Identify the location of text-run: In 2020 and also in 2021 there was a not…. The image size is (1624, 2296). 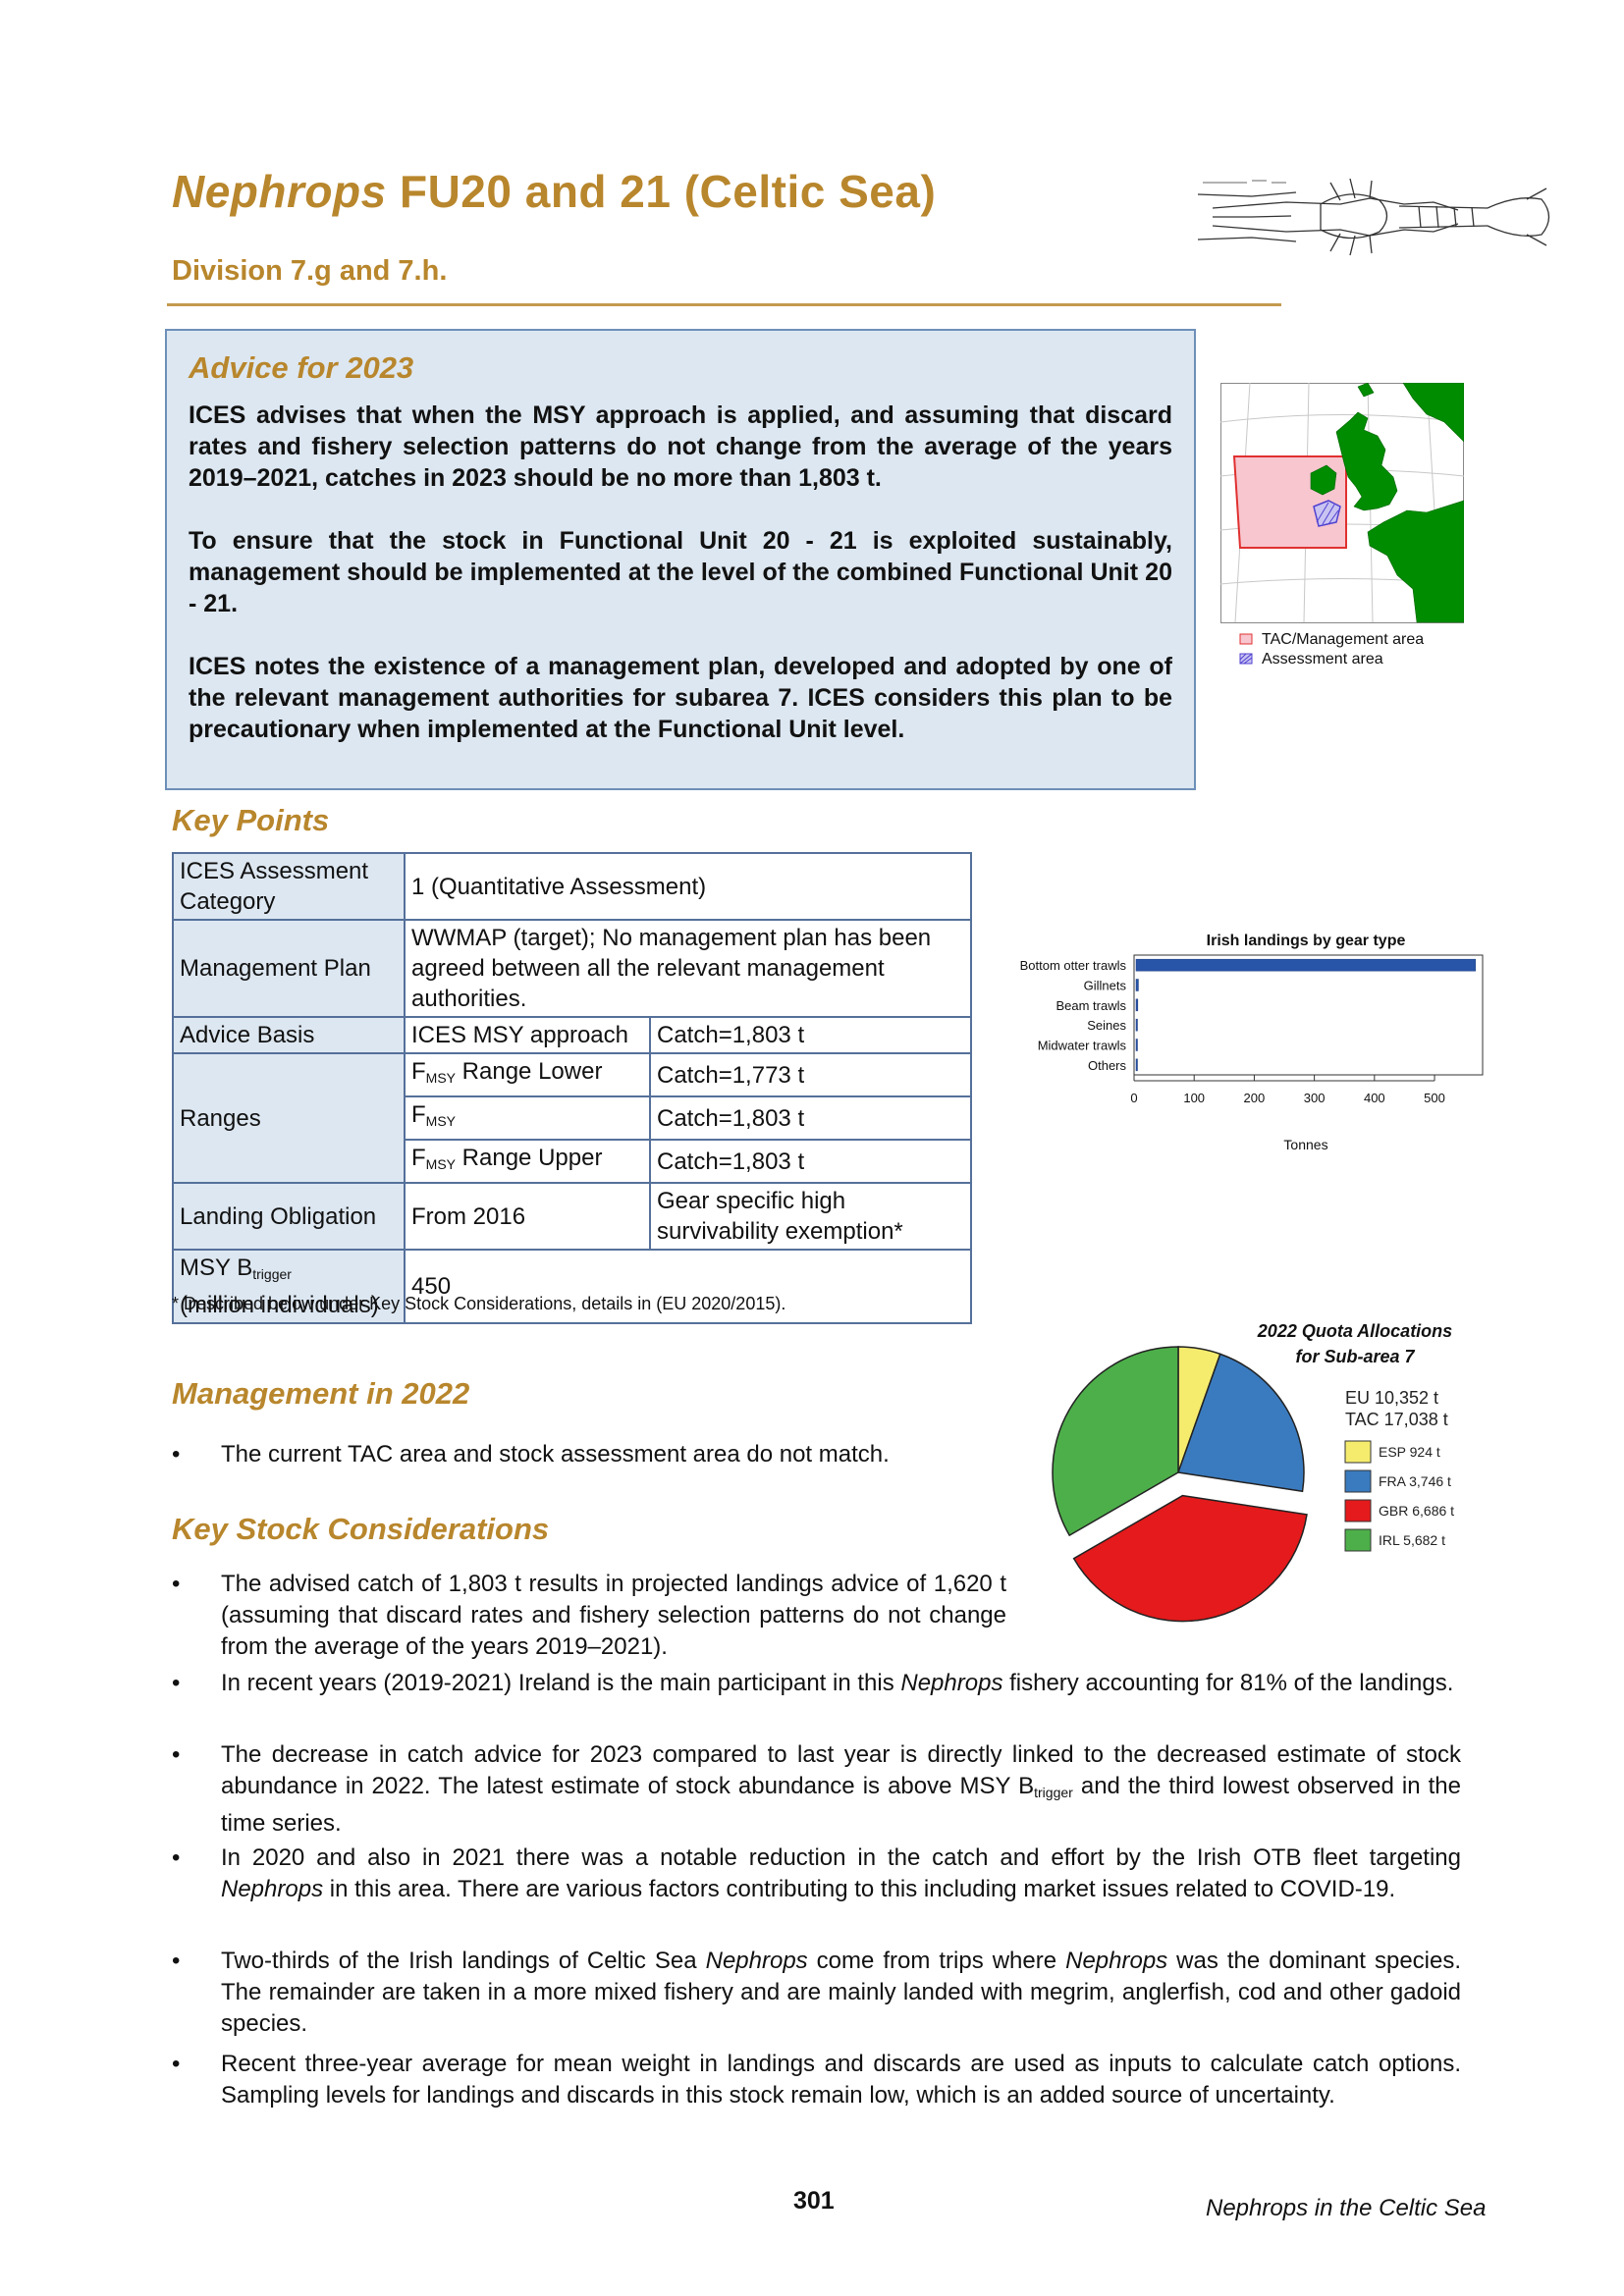
(841, 1858).